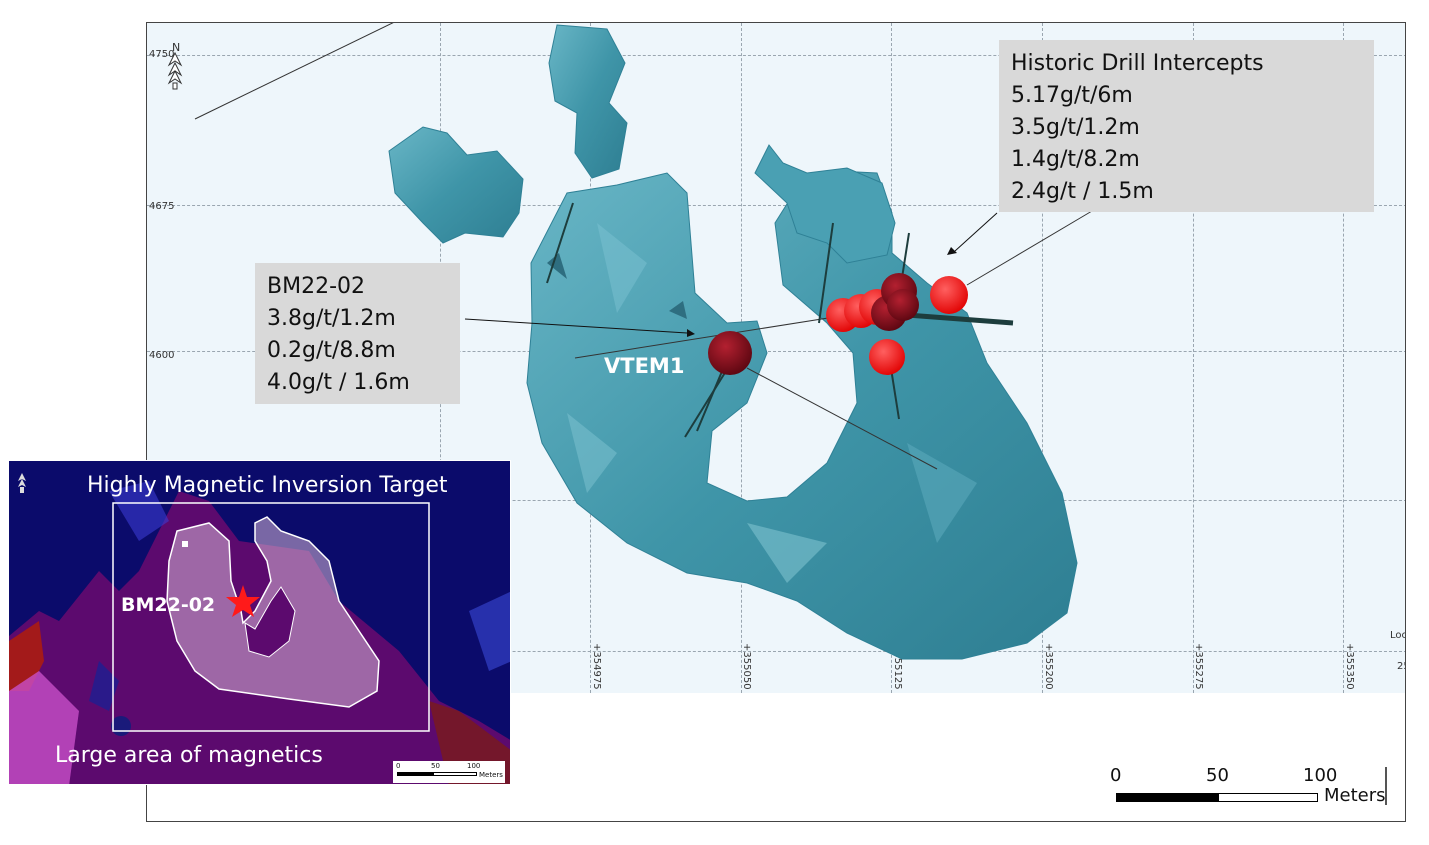 The image size is (1429, 845). Describe the element at coordinates (1167, 797) in the screenshot. I see `scale-bar-black` at that location.